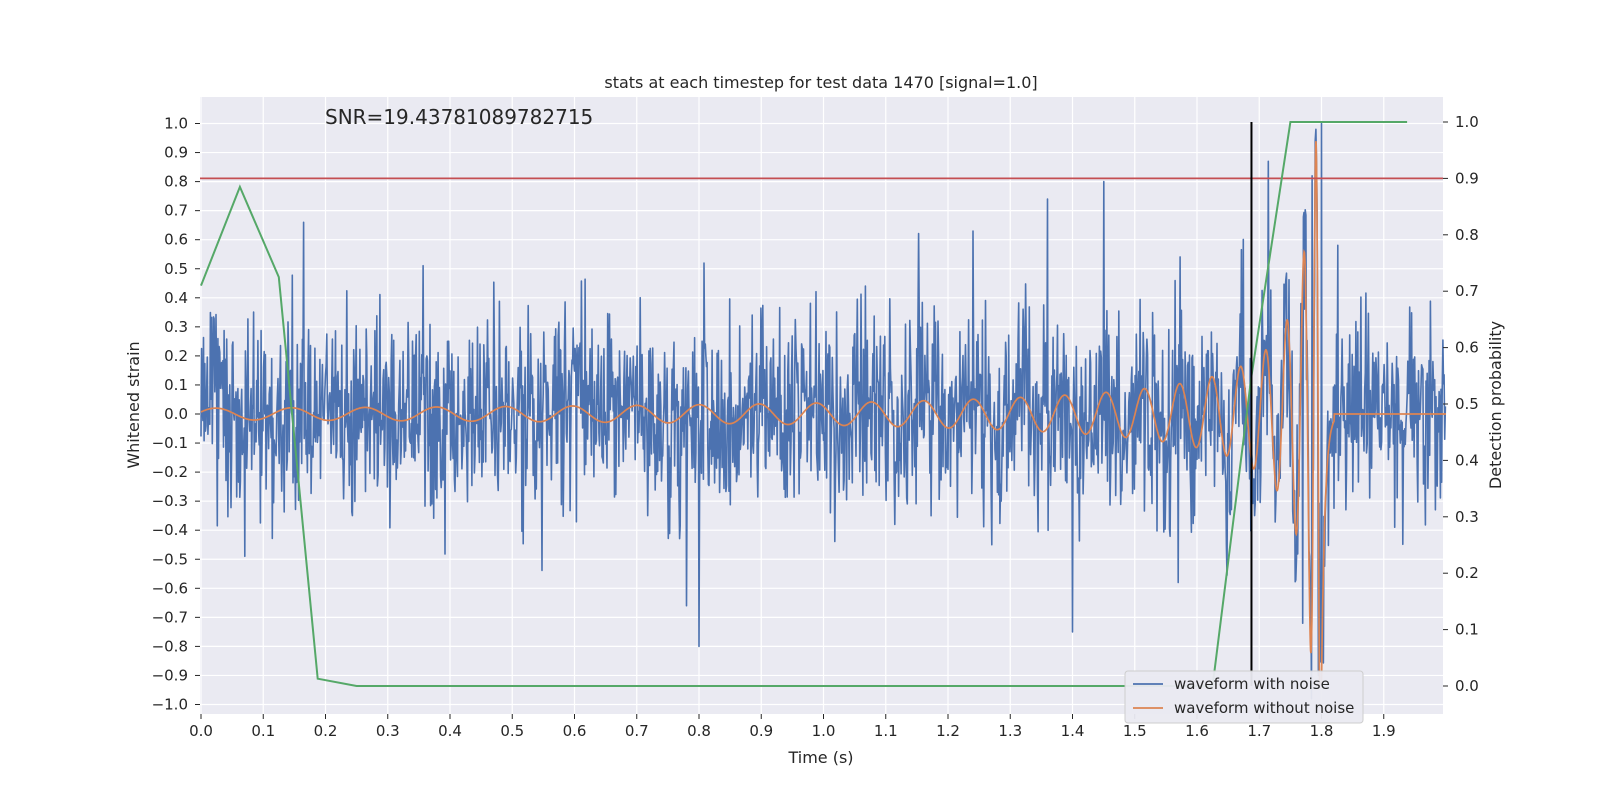 The image size is (1600, 800). Describe the element at coordinates (176, 153) in the screenshot. I see `y-tick-label: 0.9` at that location.